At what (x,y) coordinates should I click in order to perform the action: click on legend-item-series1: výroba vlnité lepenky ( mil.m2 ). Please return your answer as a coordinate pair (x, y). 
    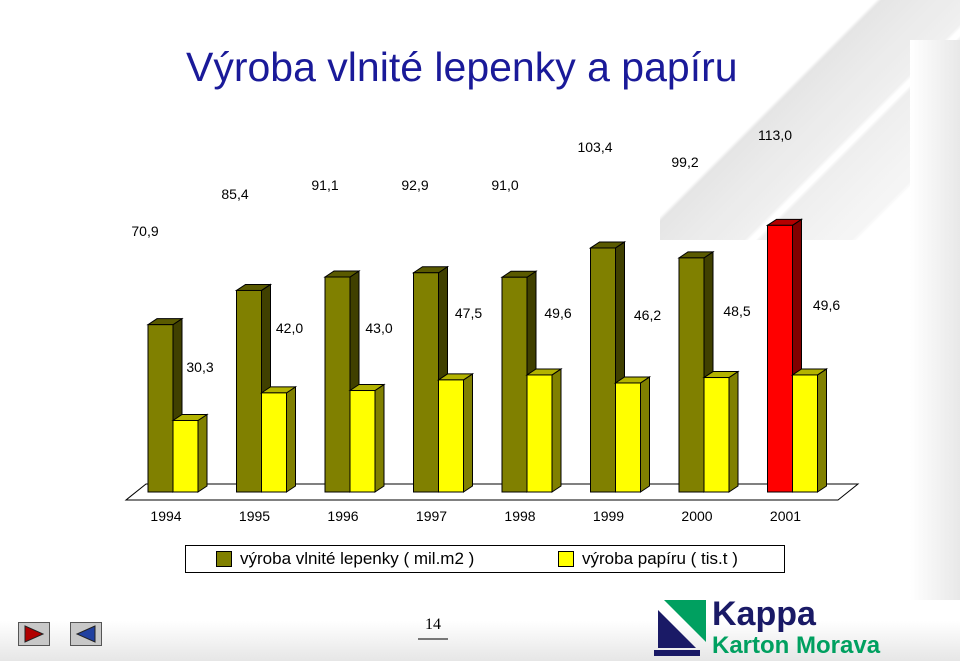
    Looking at the image, I should click on (345, 559).